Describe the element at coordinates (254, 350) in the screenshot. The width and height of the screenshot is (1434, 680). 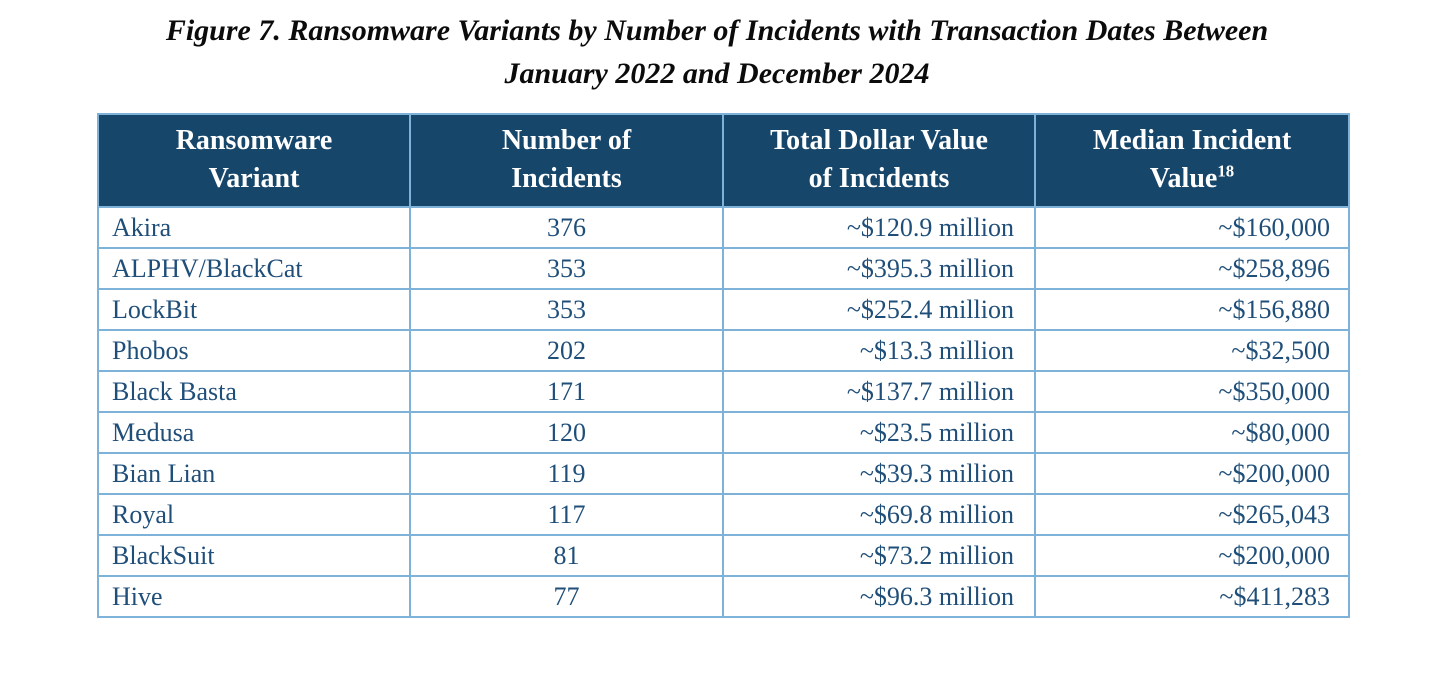
I see `cell-ransomware-variant: Phobos` at that location.